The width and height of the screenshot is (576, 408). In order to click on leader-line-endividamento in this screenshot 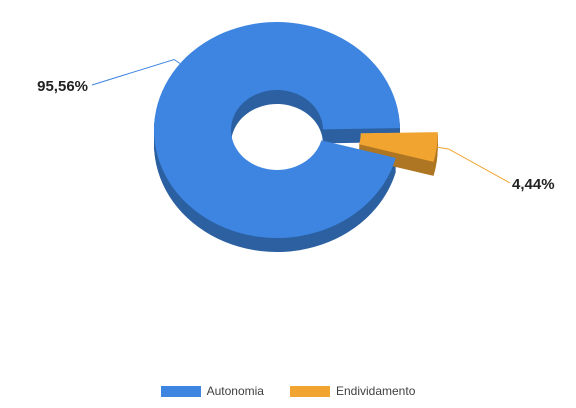, I will do `click(473, 165)`.